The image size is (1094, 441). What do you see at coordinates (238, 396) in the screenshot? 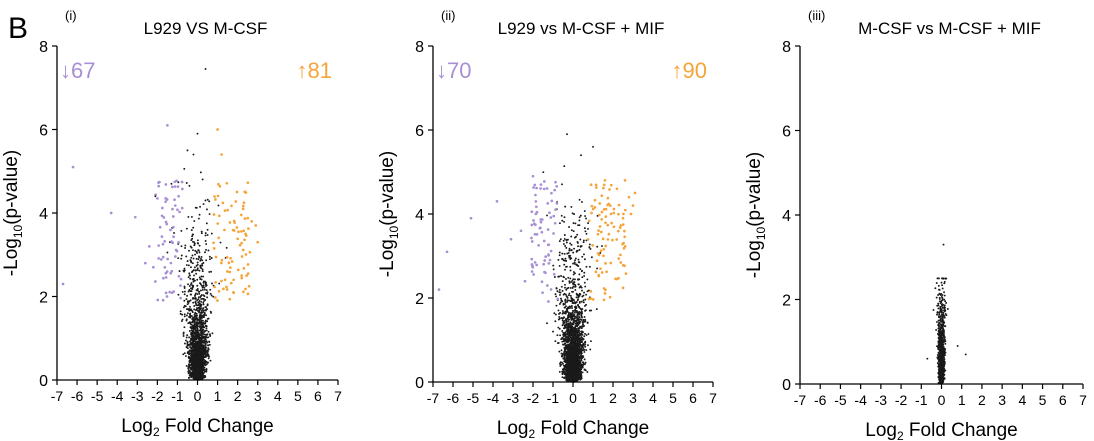
I see `x-tick-label: 2` at bounding box center [238, 396].